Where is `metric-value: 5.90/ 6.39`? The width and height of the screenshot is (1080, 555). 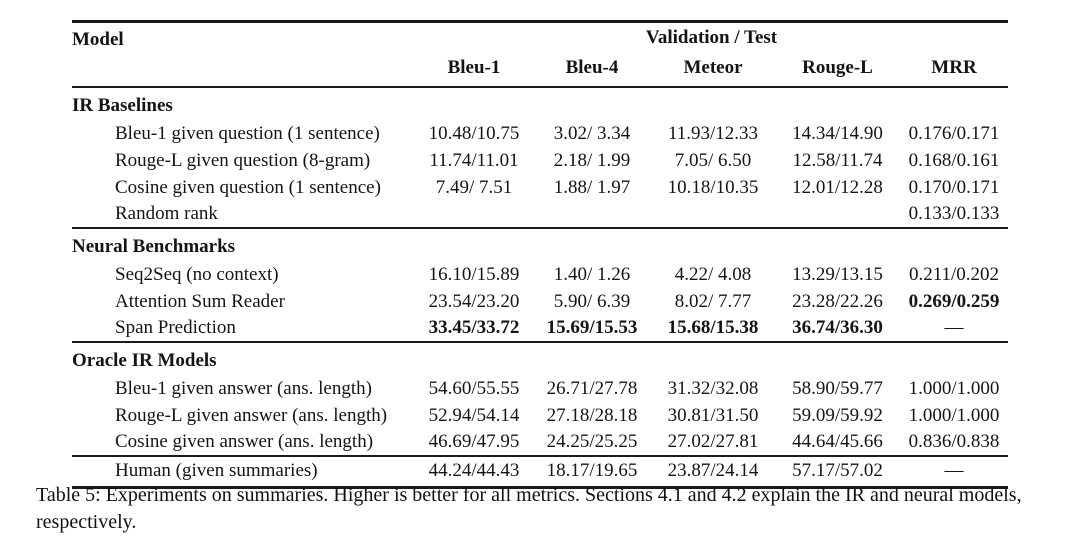
metric-value: 5.90/ 6.39 is located at coordinates (592, 301).